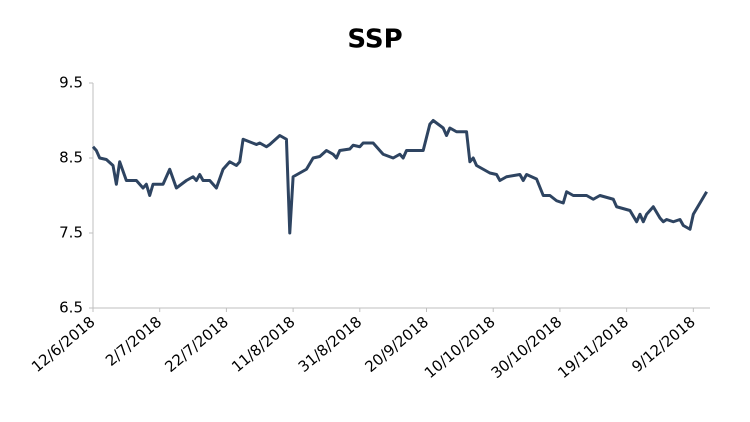 This screenshot has height=422, width=750. I want to click on y-tick-label: 9.5, so click(71, 83).